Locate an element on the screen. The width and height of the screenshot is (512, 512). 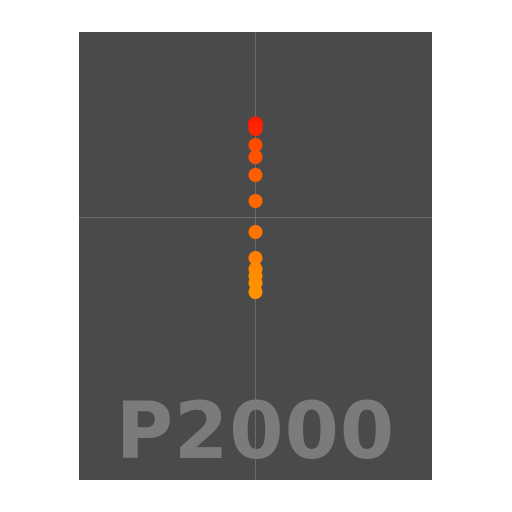
crosshair-horizontal-line is located at coordinates (255, 217).